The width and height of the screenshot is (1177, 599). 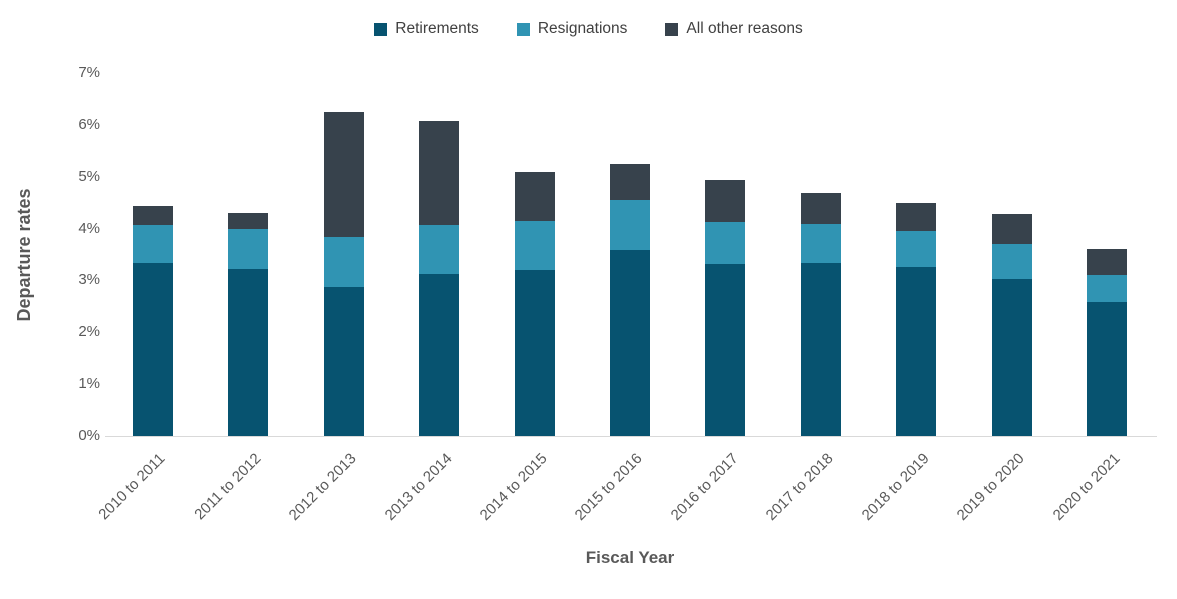 I want to click on legend-label-all-other-reasons: All other reasons, so click(x=744, y=28).